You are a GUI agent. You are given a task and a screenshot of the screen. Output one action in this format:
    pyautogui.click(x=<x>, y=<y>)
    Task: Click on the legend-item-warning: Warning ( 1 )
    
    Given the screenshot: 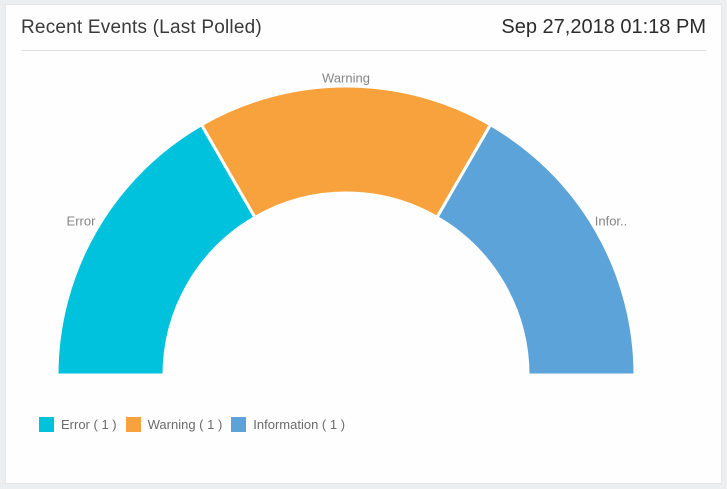 What is the action you would take?
    pyautogui.click(x=174, y=424)
    